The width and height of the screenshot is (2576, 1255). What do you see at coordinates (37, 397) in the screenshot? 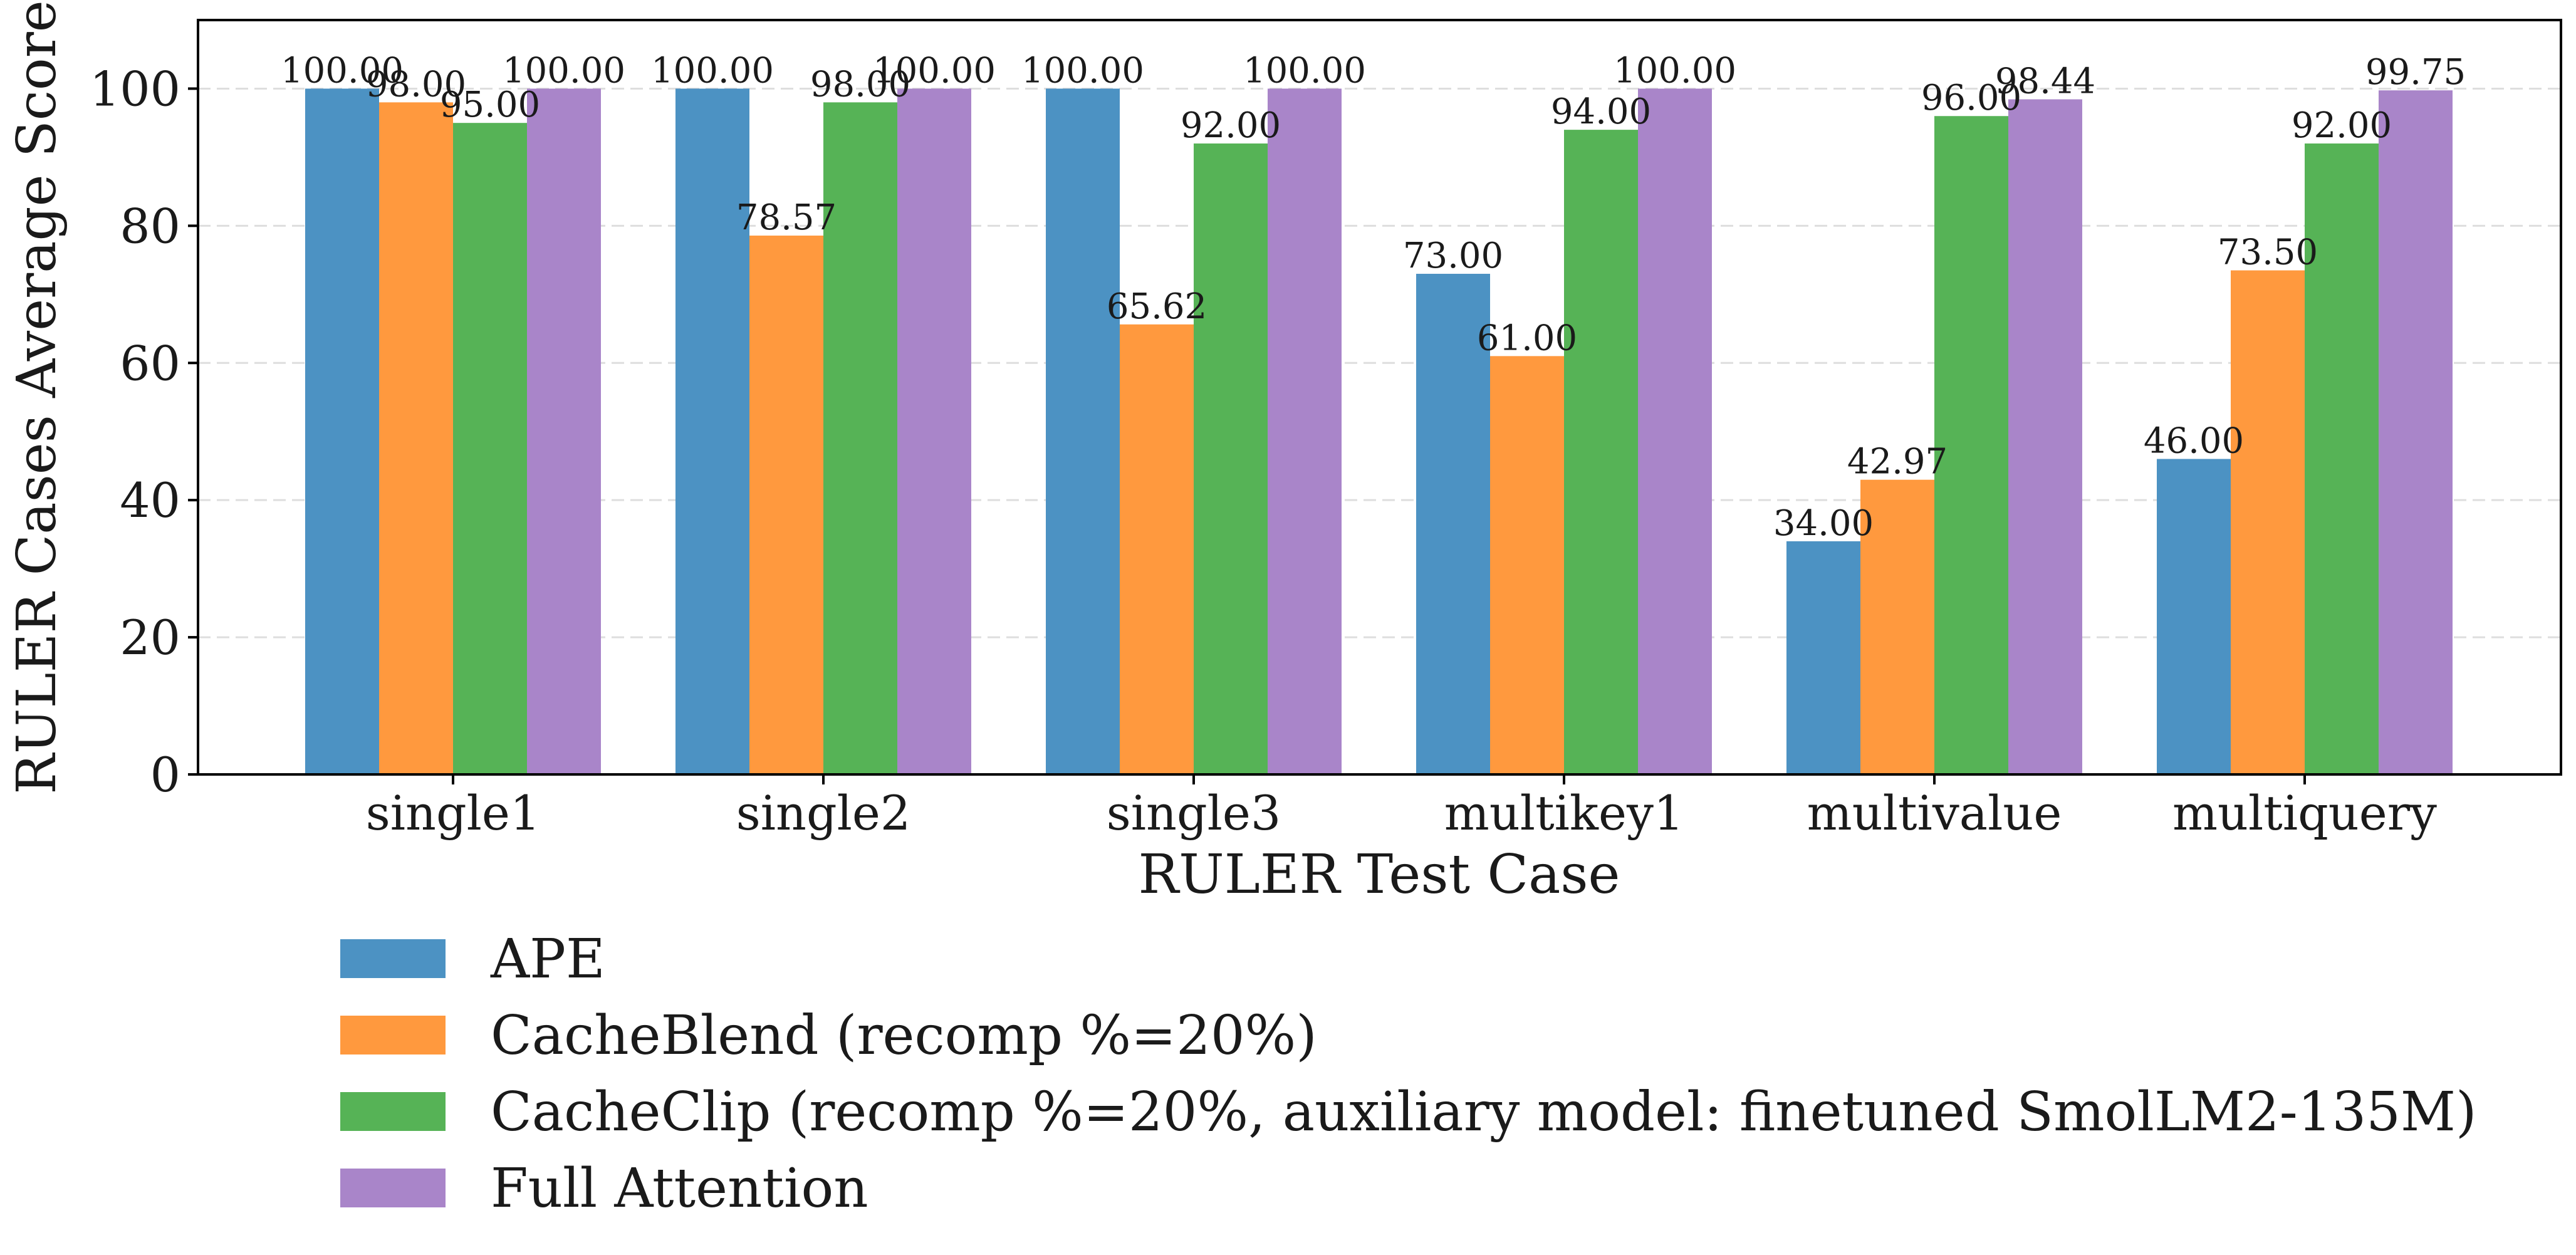
I see `y-axis-title: RULER Cases Average Score` at bounding box center [37, 397].